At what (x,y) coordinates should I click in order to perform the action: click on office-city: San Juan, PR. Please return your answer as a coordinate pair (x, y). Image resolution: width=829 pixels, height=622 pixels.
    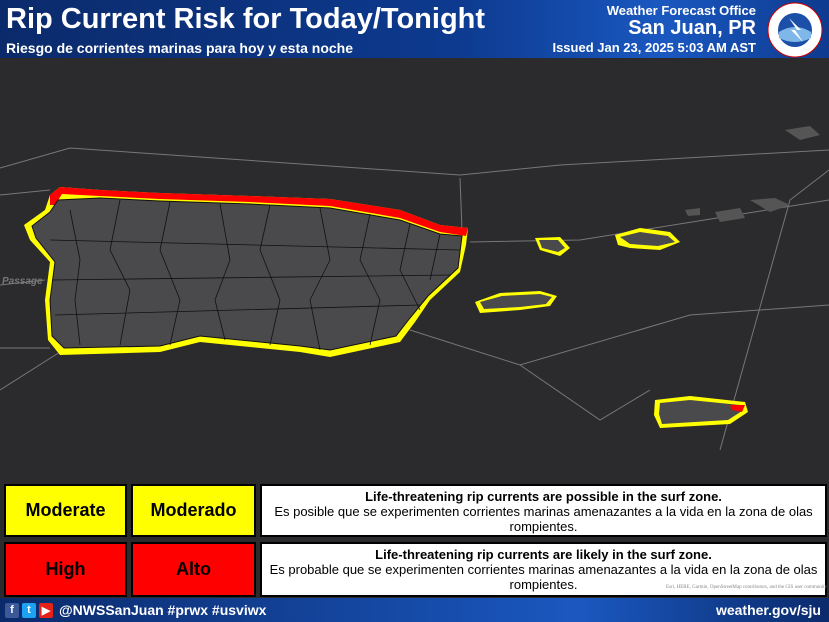
    Looking at the image, I should click on (692, 28).